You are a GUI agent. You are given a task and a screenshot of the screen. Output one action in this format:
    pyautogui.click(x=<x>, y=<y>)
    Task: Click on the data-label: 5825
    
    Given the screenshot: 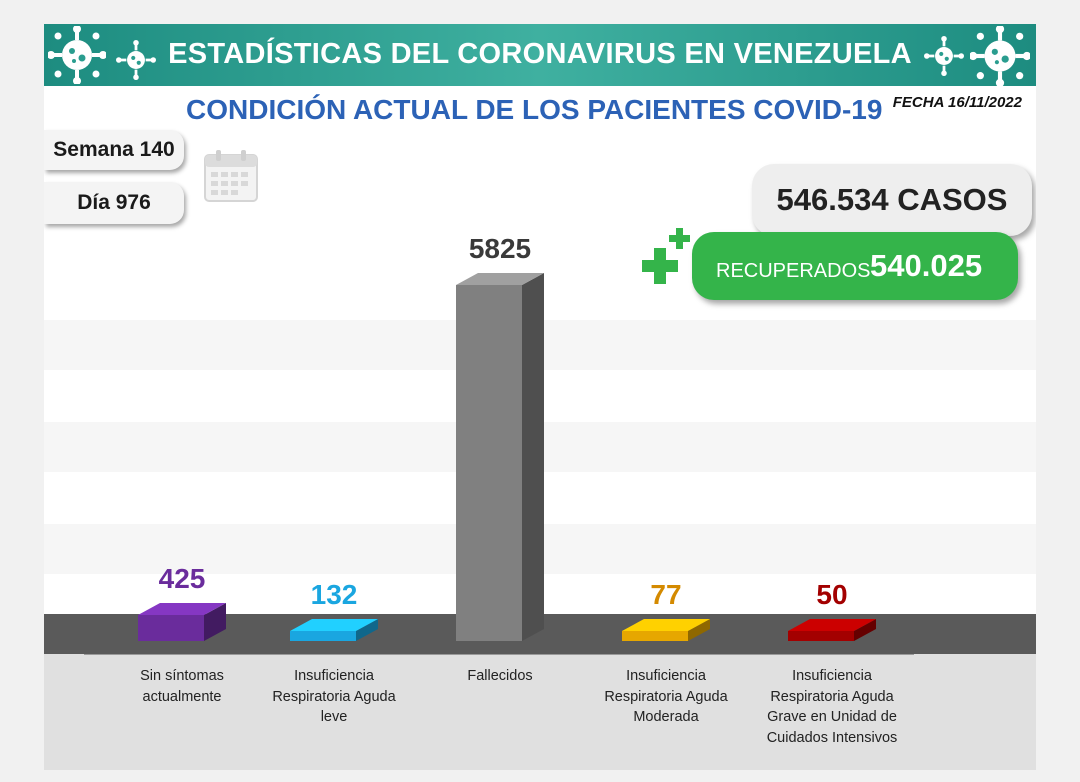 What is the action you would take?
    pyautogui.click(x=500, y=248)
    